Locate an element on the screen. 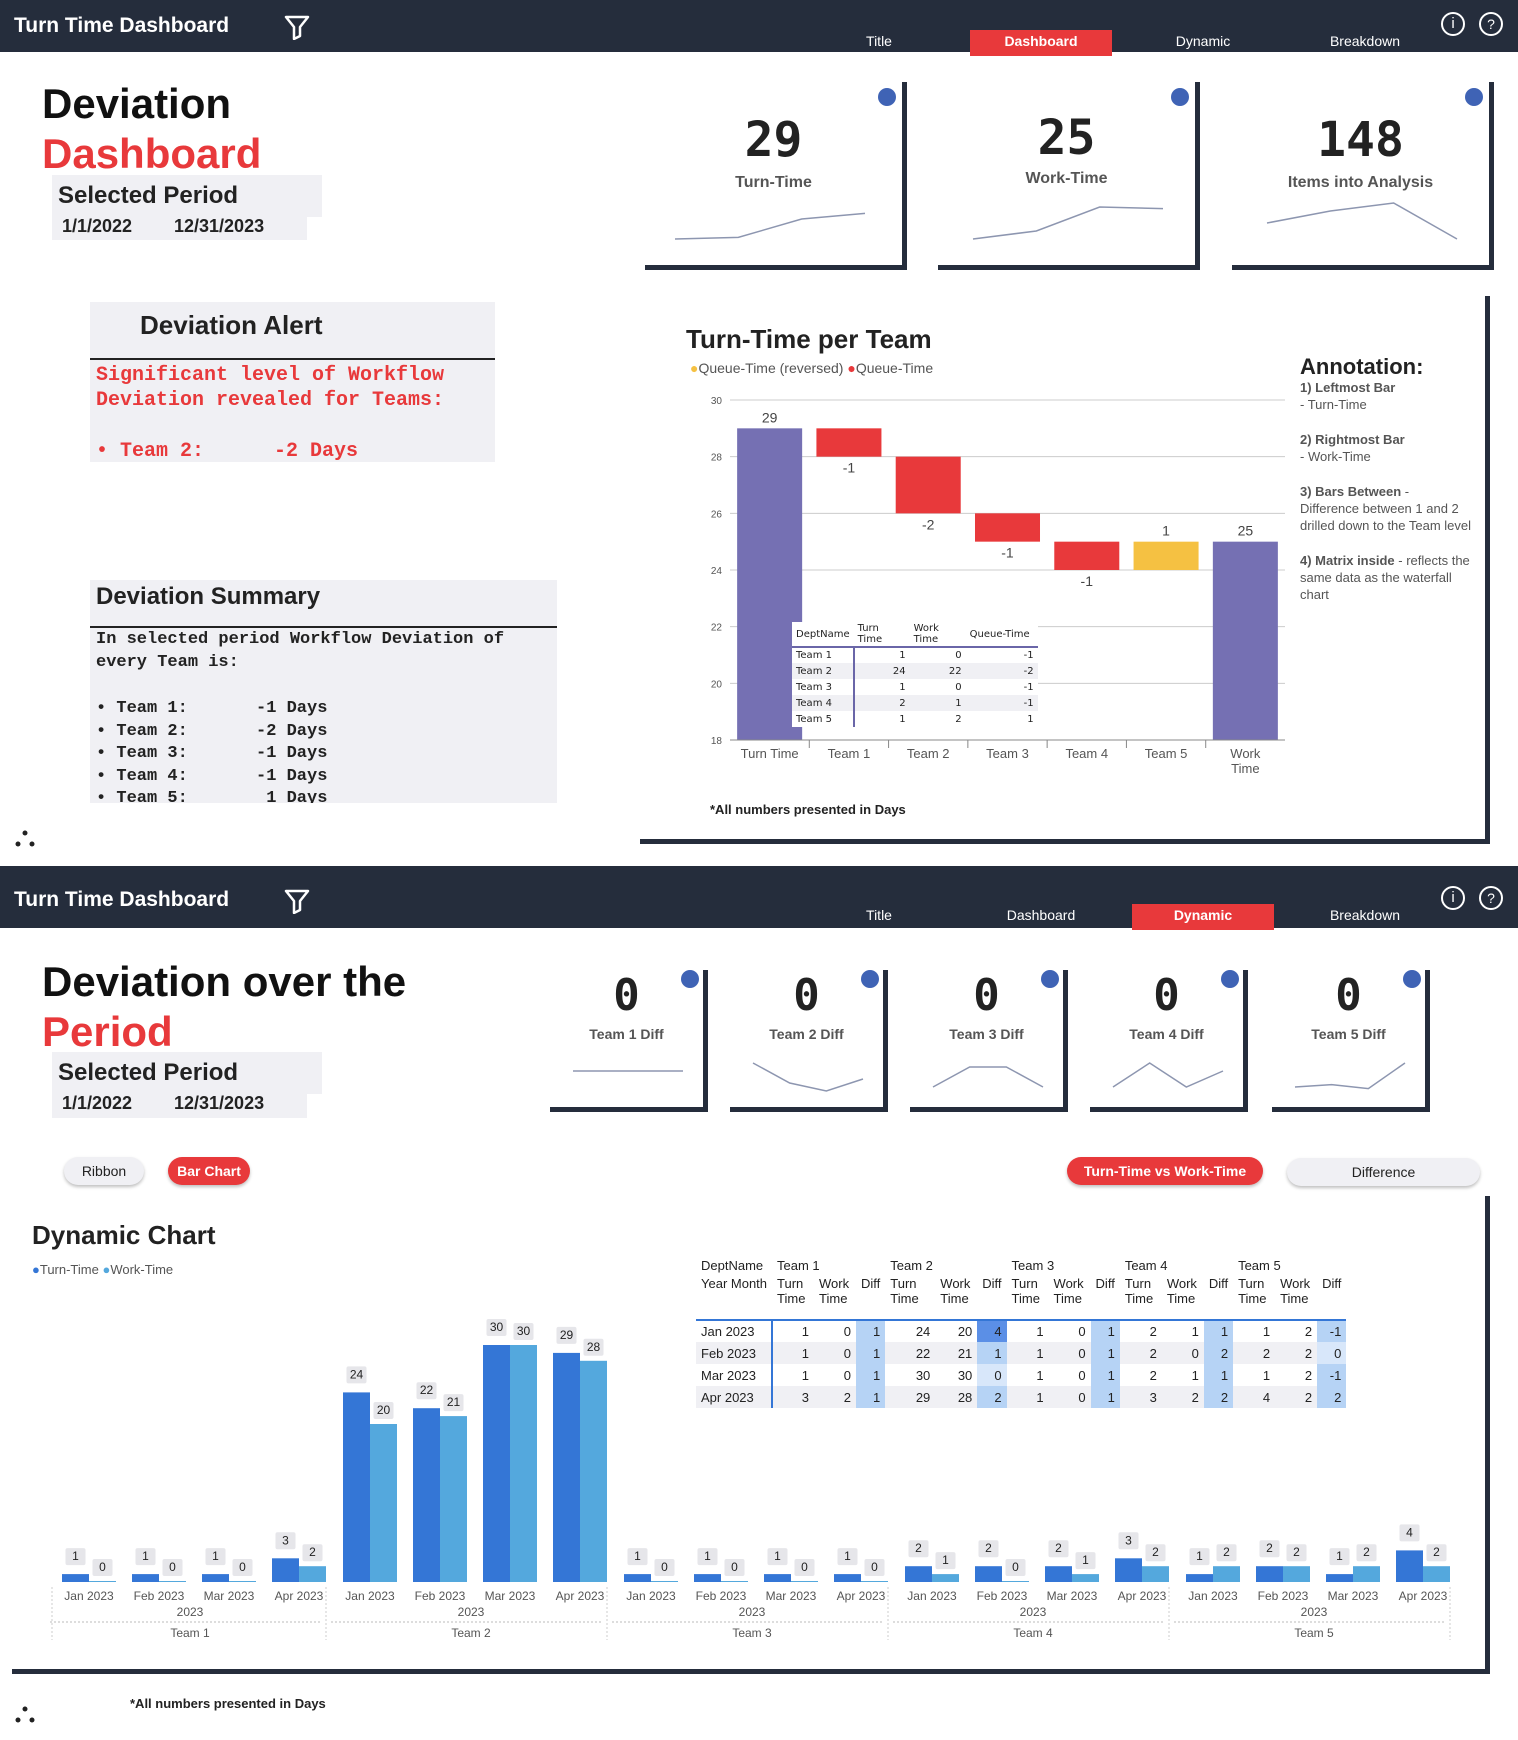 This screenshot has width=1518, height=1740. table-cell-month: Apr 2023 is located at coordinates (735, 1397).